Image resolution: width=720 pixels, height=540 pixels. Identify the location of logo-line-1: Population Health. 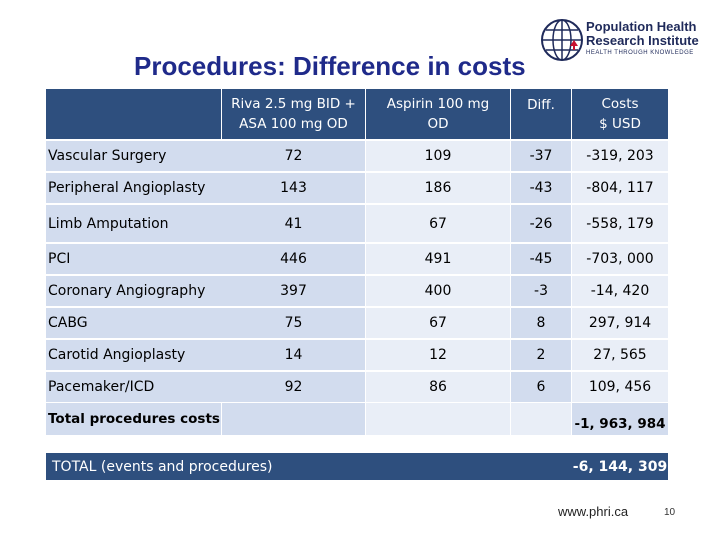
(641, 26).